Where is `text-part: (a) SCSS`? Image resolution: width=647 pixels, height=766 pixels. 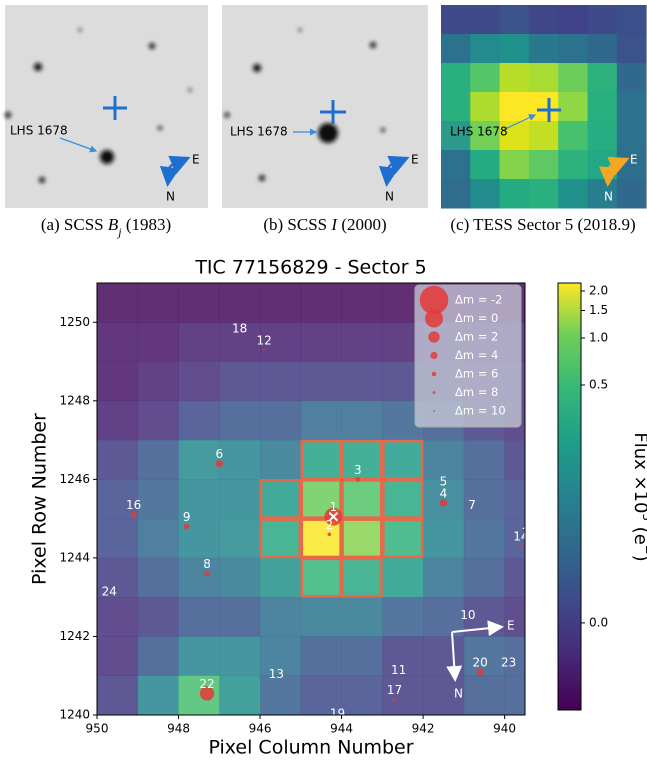
text-part: (a) SCSS is located at coordinates (74, 224).